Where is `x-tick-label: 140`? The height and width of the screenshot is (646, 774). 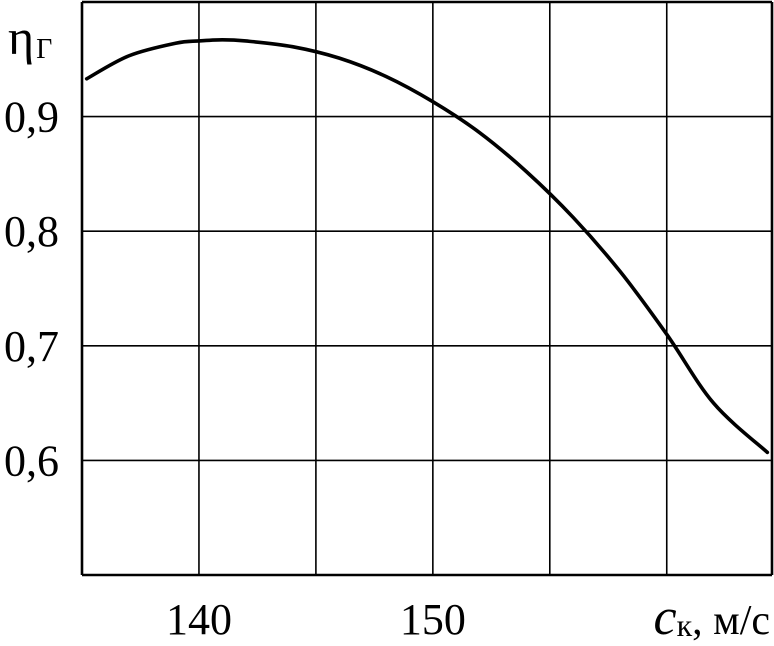
x-tick-label: 140 is located at coordinates (199, 619).